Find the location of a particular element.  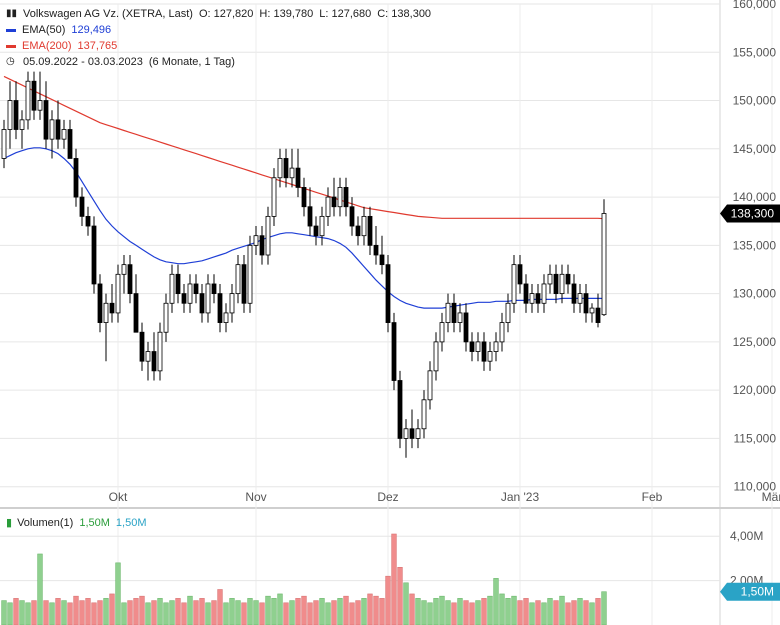

legend-ema50-row: EMA(50) 129,496 is located at coordinates (218, 30).